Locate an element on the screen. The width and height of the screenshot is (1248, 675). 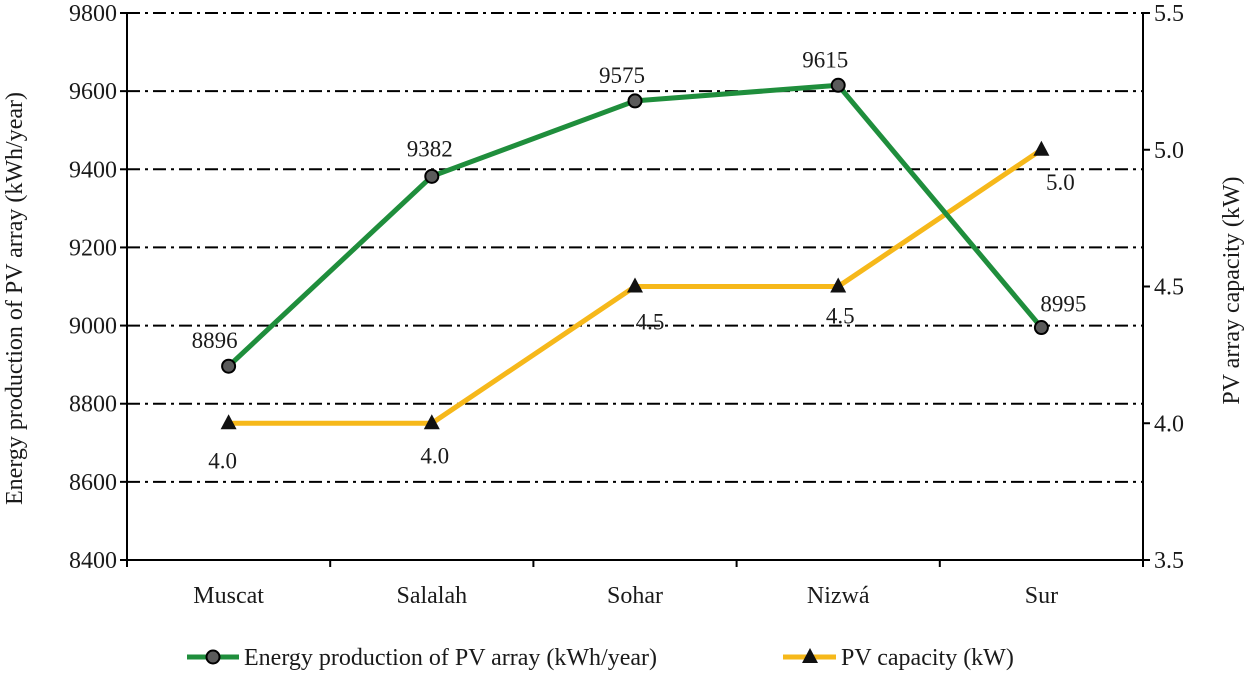
energy-data-label: 8995 is located at coordinates (1063, 304).